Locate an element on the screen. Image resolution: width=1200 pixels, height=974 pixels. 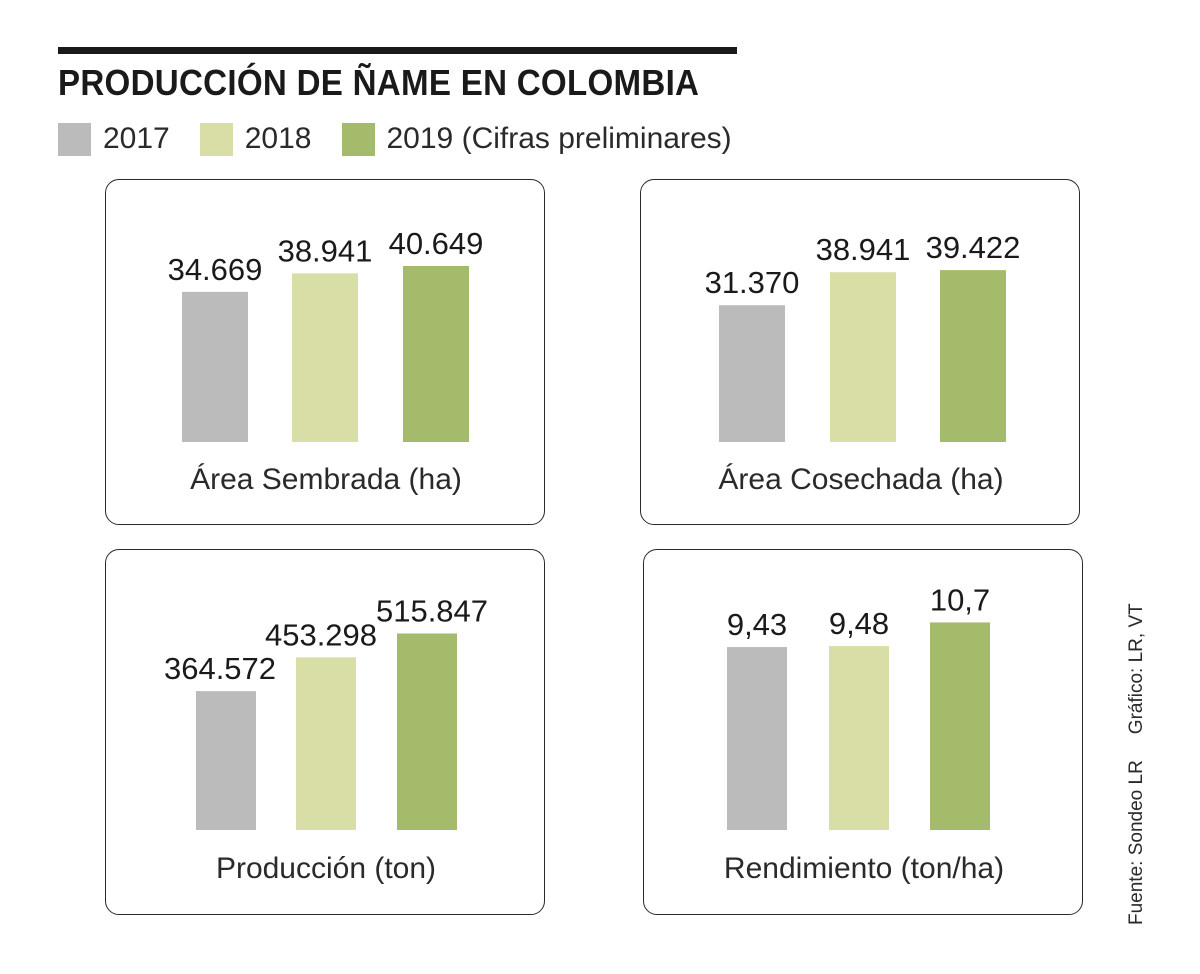
value-label-2018: 453.298 is located at coordinates (321, 634).